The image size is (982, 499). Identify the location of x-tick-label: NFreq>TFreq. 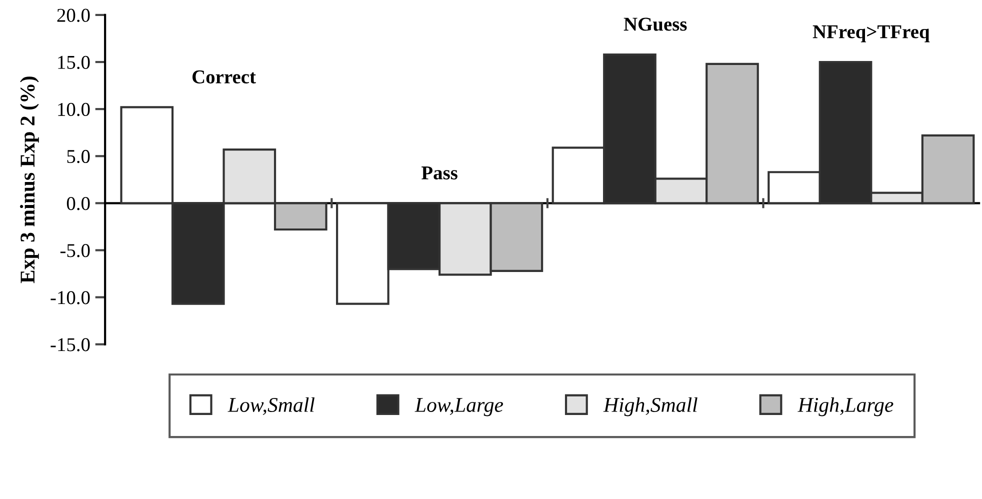
(871, 33).